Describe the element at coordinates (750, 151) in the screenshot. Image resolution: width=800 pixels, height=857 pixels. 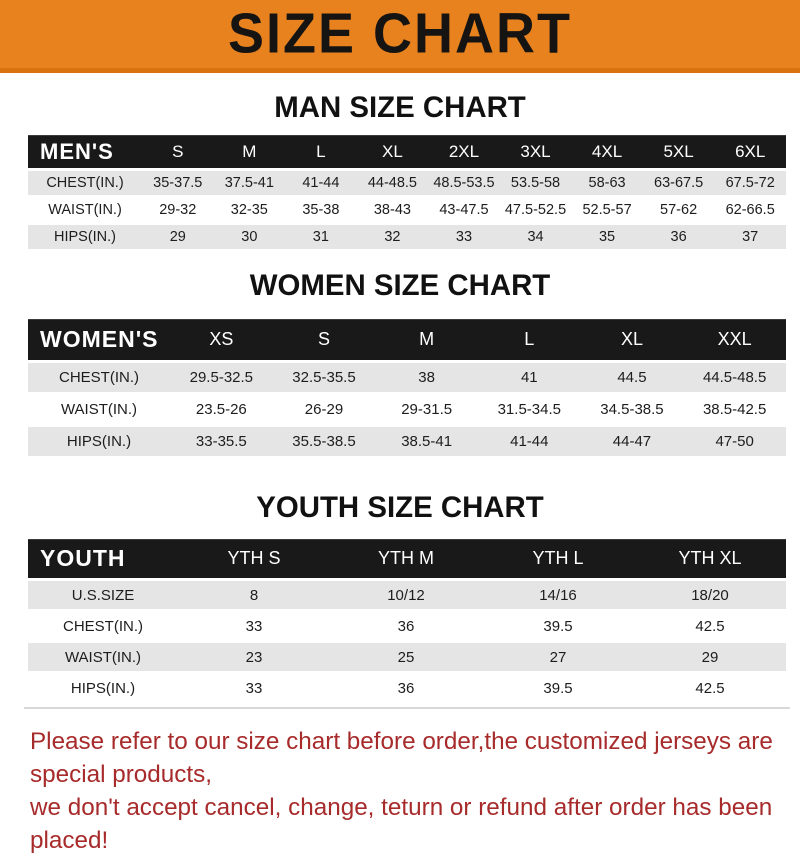
I see `men-size-column-9: 6XL` at that location.